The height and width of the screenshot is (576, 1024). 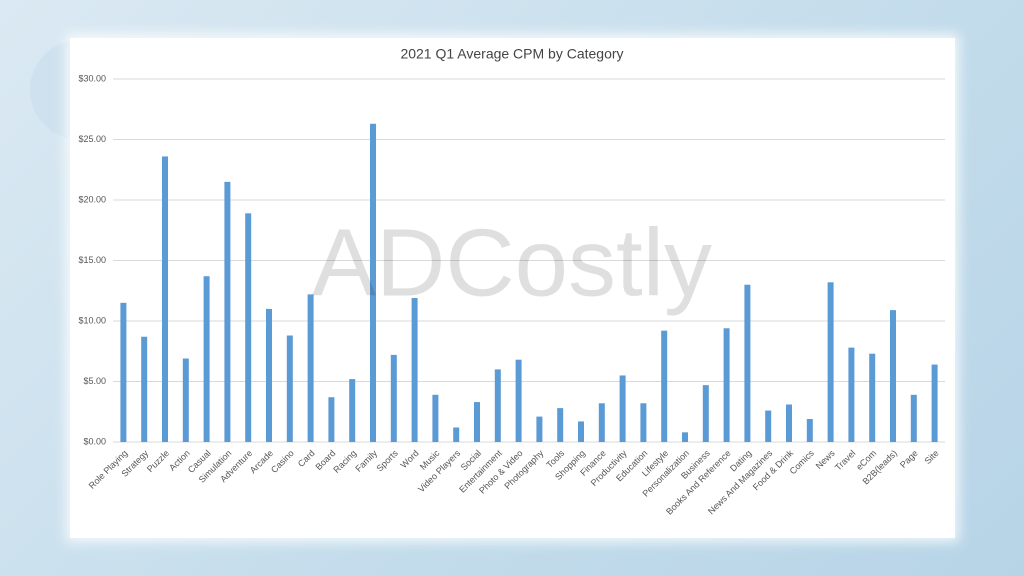 I want to click on y-tick-label: $5.00, so click(x=94, y=381).